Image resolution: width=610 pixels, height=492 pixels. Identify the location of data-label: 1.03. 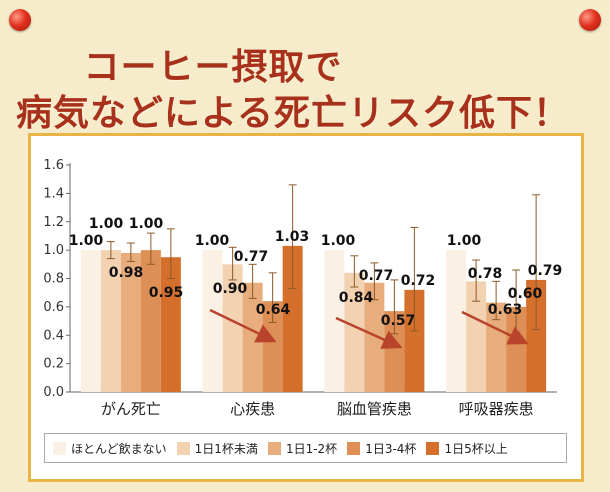
(292, 237).